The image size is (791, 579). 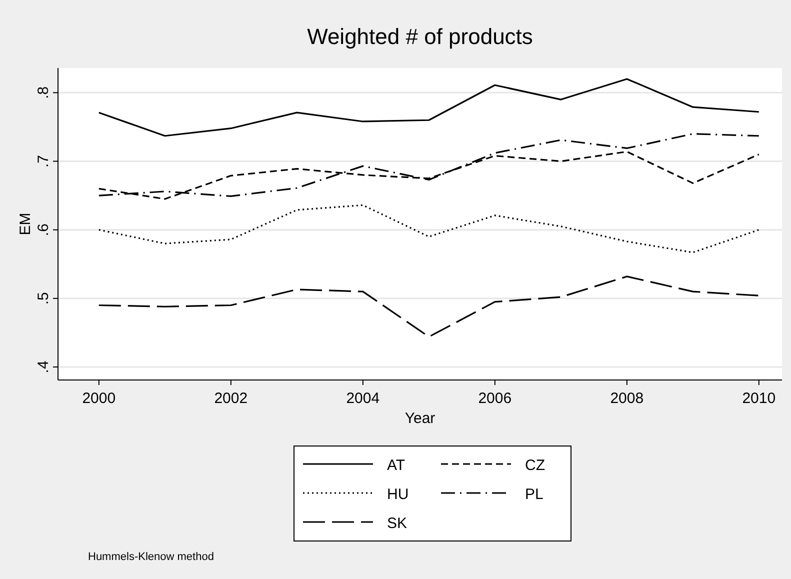 What do you see at coordinates (396, 465) in the screenshot?
I see `legend-label: AT` at bounding box center [396, 465].